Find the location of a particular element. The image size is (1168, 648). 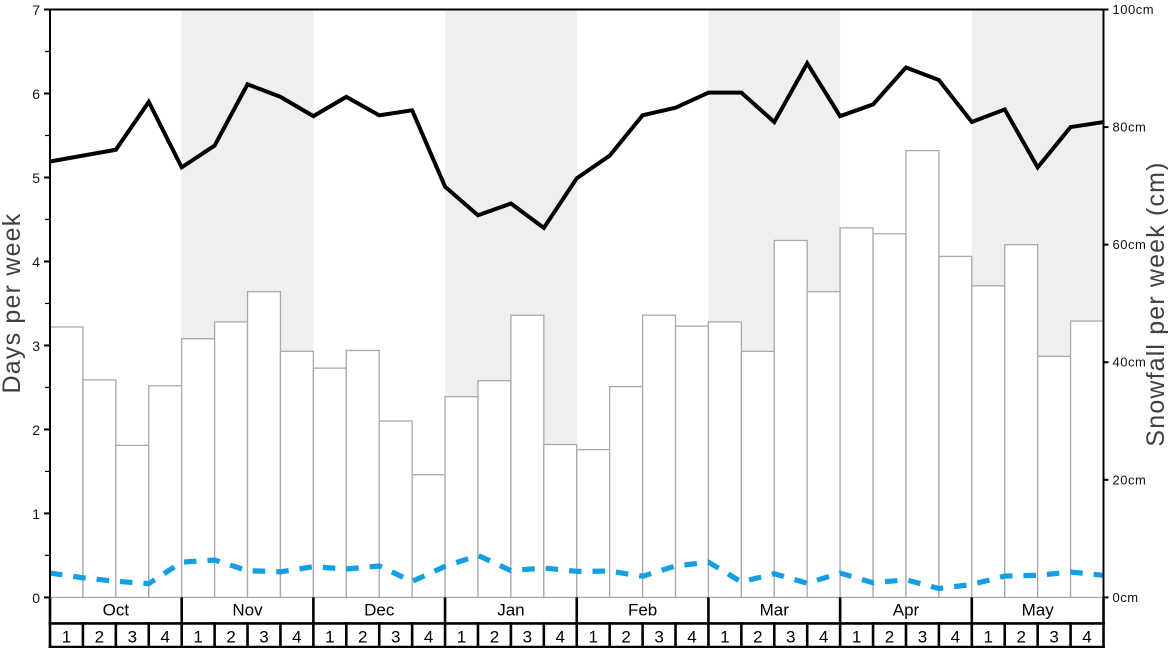

svg-text: 60cm is located at coordinates (1130, 244).